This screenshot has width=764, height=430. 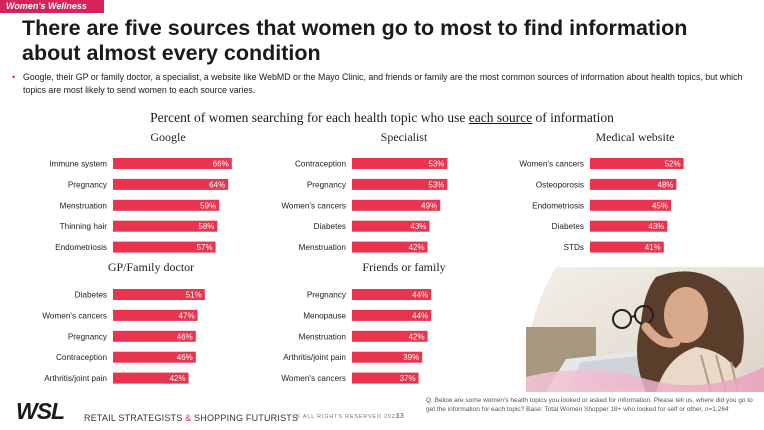 I want to click on category-label: STDs, so click(x=574, y=247).